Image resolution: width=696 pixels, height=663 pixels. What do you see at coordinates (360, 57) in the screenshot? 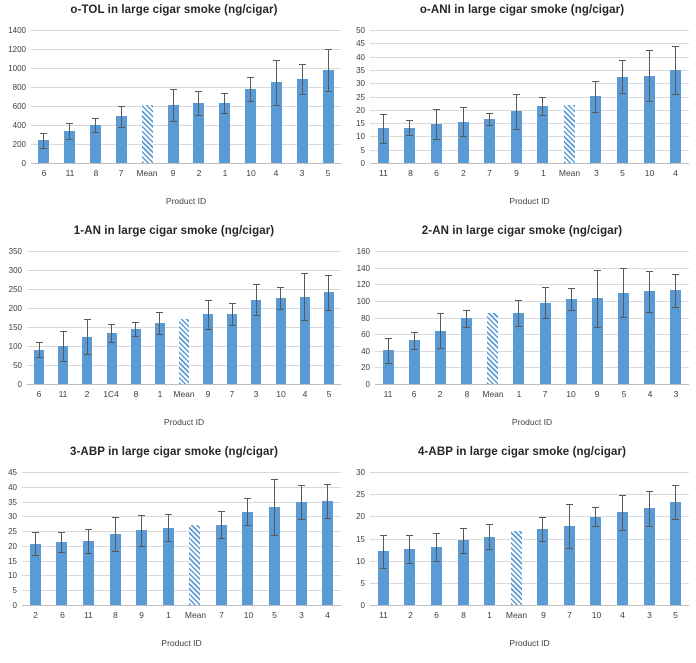
I see `y-tick-label: 40` at bounding box center [360, 57].